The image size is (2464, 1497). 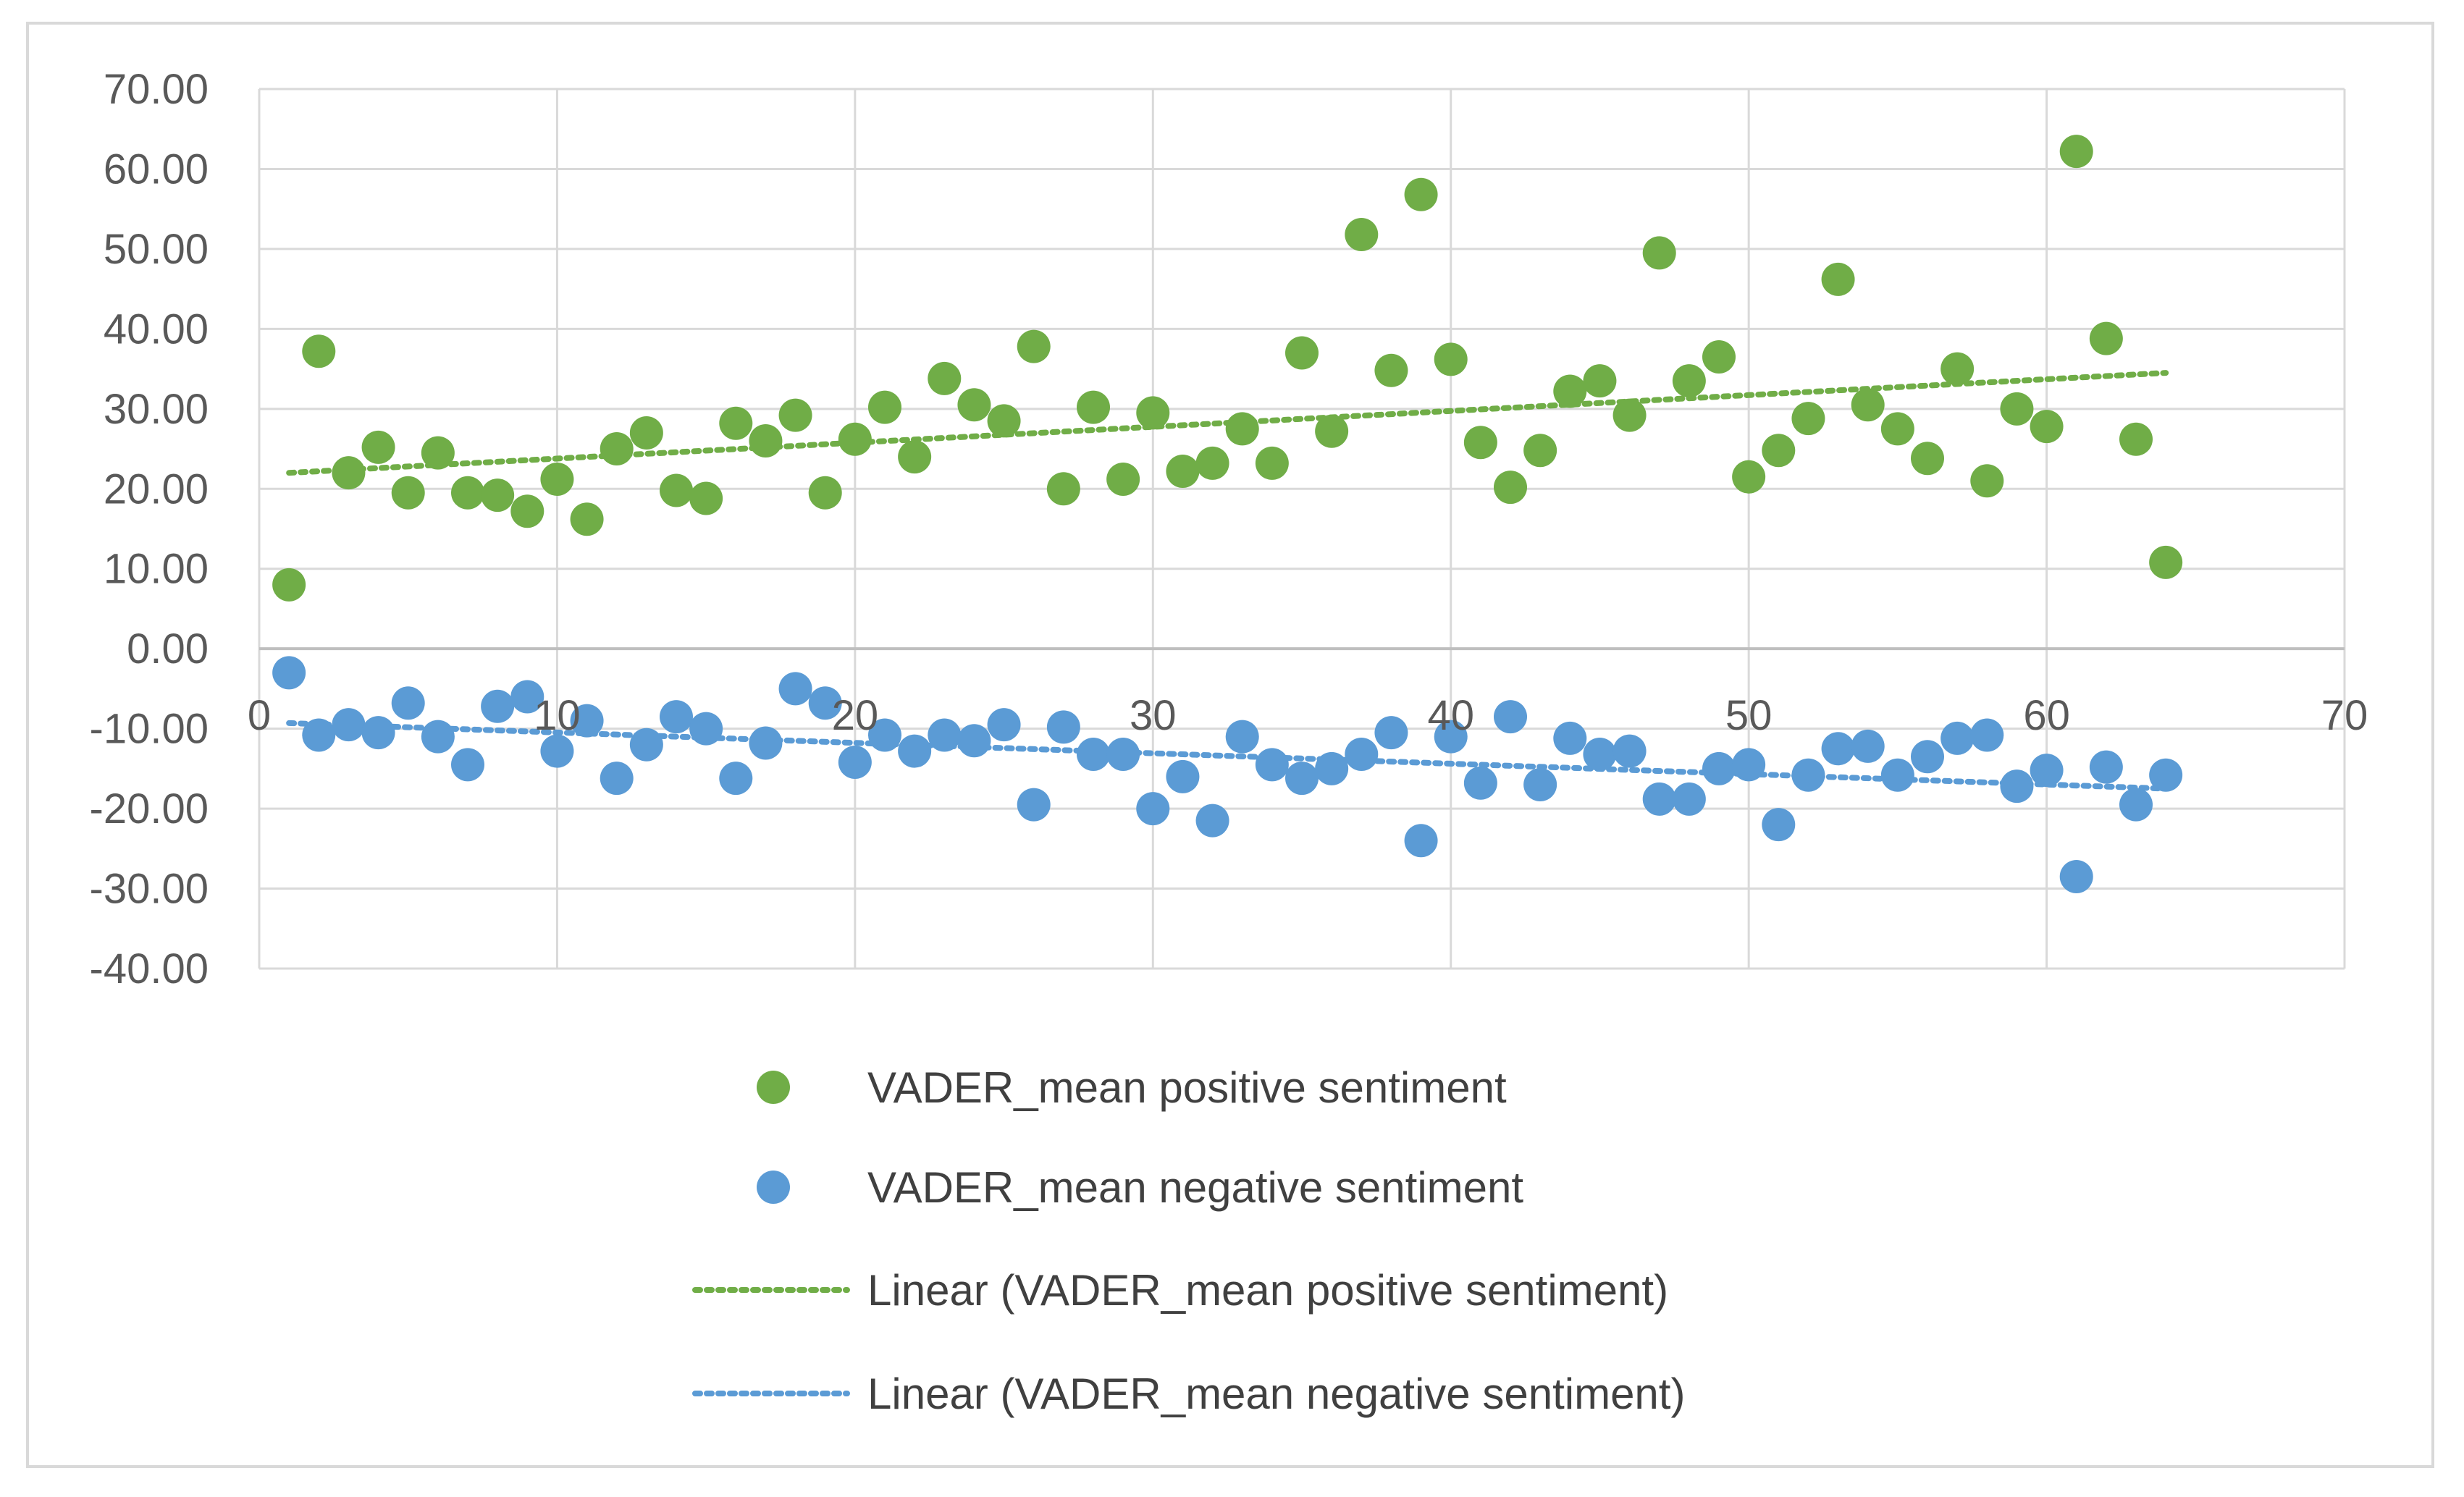 I want to click on x-tick-label: 70, so click(x=2345, y=715).